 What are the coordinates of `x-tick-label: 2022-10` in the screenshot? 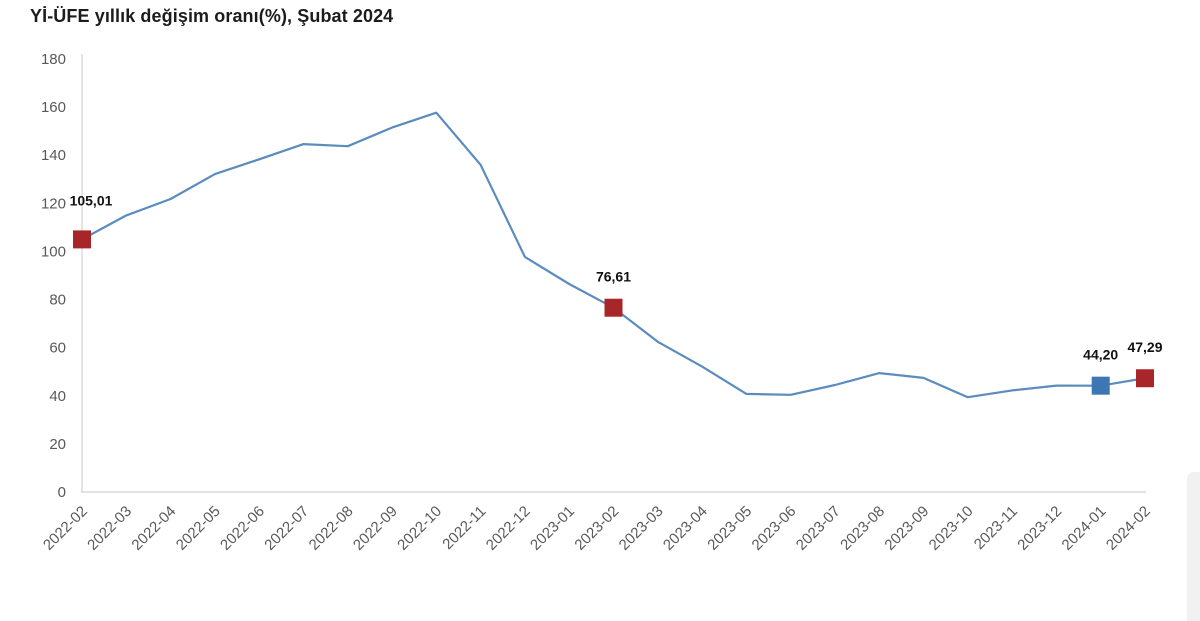 It's located at (419, 528).